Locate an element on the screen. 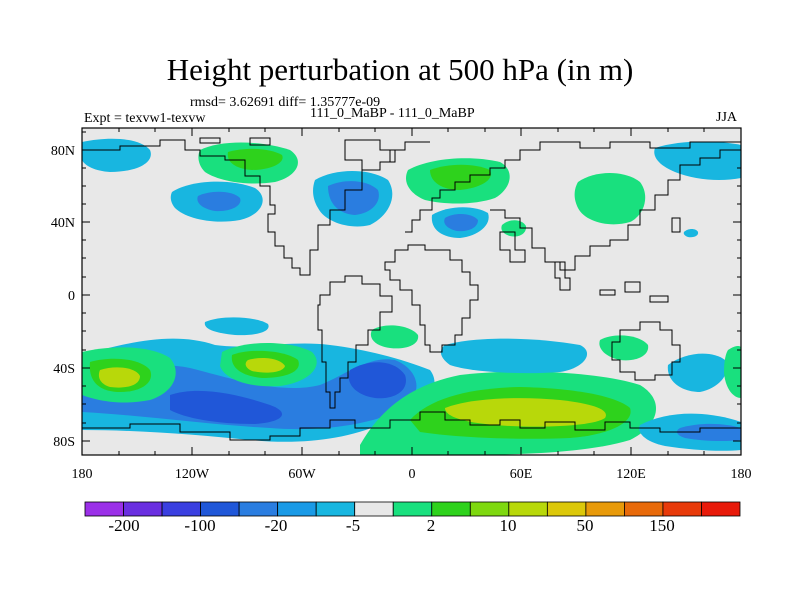 The image size is (800, 600). sh-weak-pos-far-east is located at coordinates (732, 371).